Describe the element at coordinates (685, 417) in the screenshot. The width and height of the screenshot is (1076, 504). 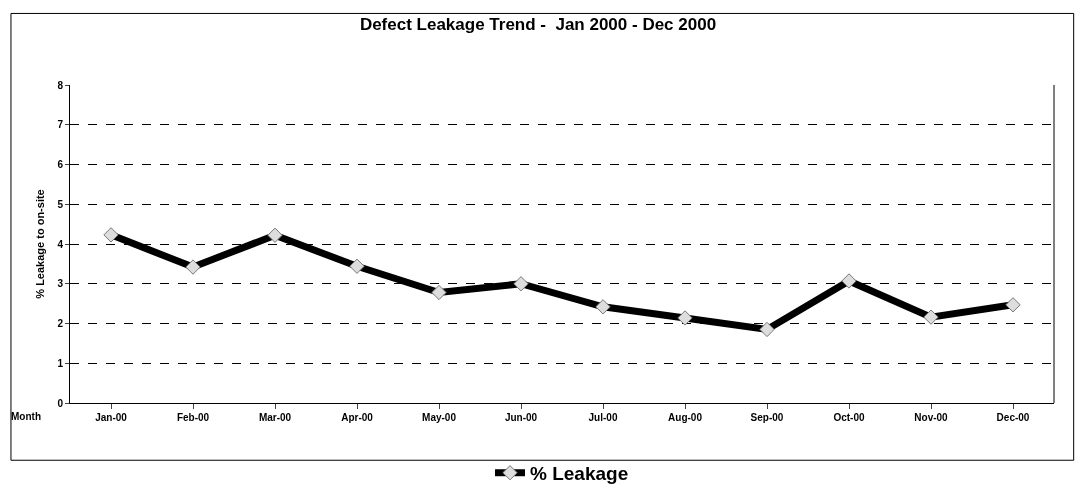
I see `x-tick-label: Aug-00` at that location.